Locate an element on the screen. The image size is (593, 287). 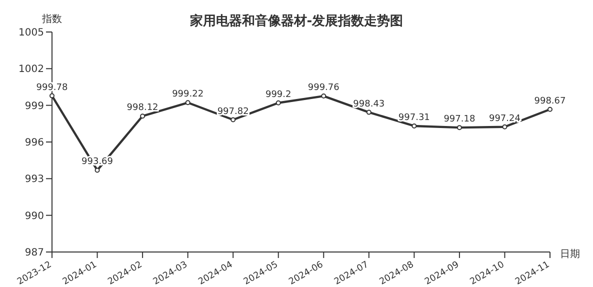
y-axis-title: 指数 is located at coordinates (52, 19).